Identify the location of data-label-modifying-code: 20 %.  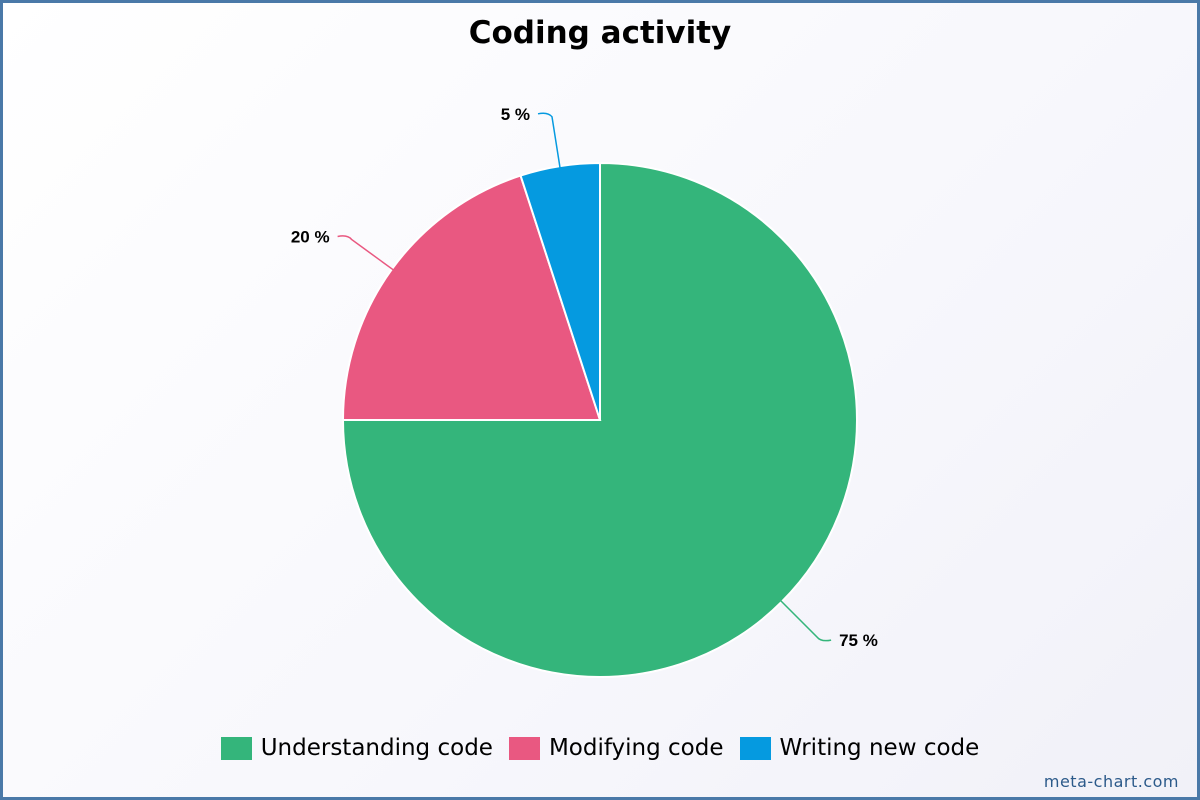
(310, 237).